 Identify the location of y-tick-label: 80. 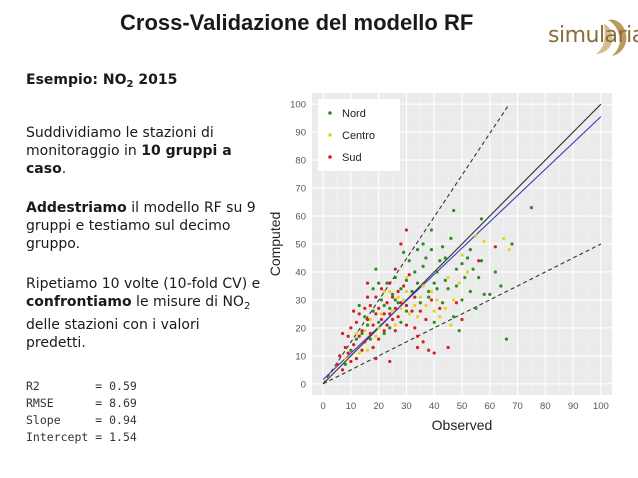
(300, 161).